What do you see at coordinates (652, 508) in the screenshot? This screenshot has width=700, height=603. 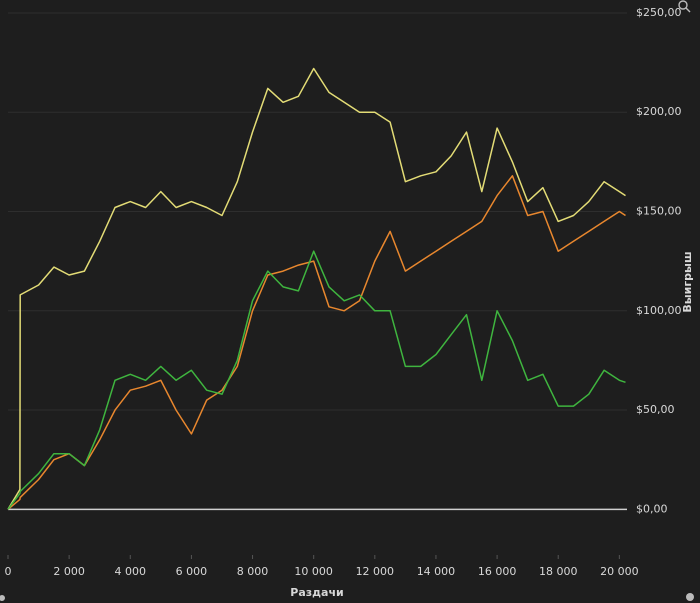 I see `y-tick-label: $0,00` at bounding box center [652, 508].